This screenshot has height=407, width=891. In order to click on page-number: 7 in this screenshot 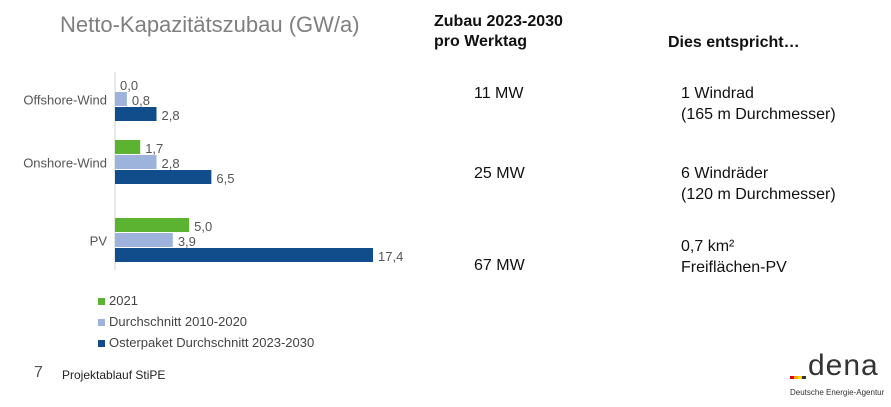, I will do `click(38, 372)`.